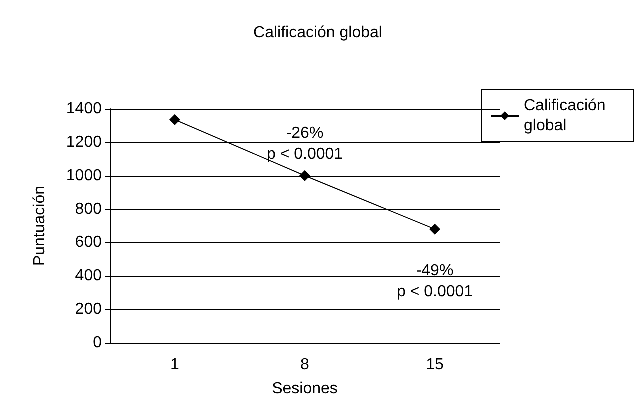 The height and width of the screenshot is (420, 644). Describe the element at coordinates (305, 365) in the screenshot. I see `x-tick-label: 8` at that location.